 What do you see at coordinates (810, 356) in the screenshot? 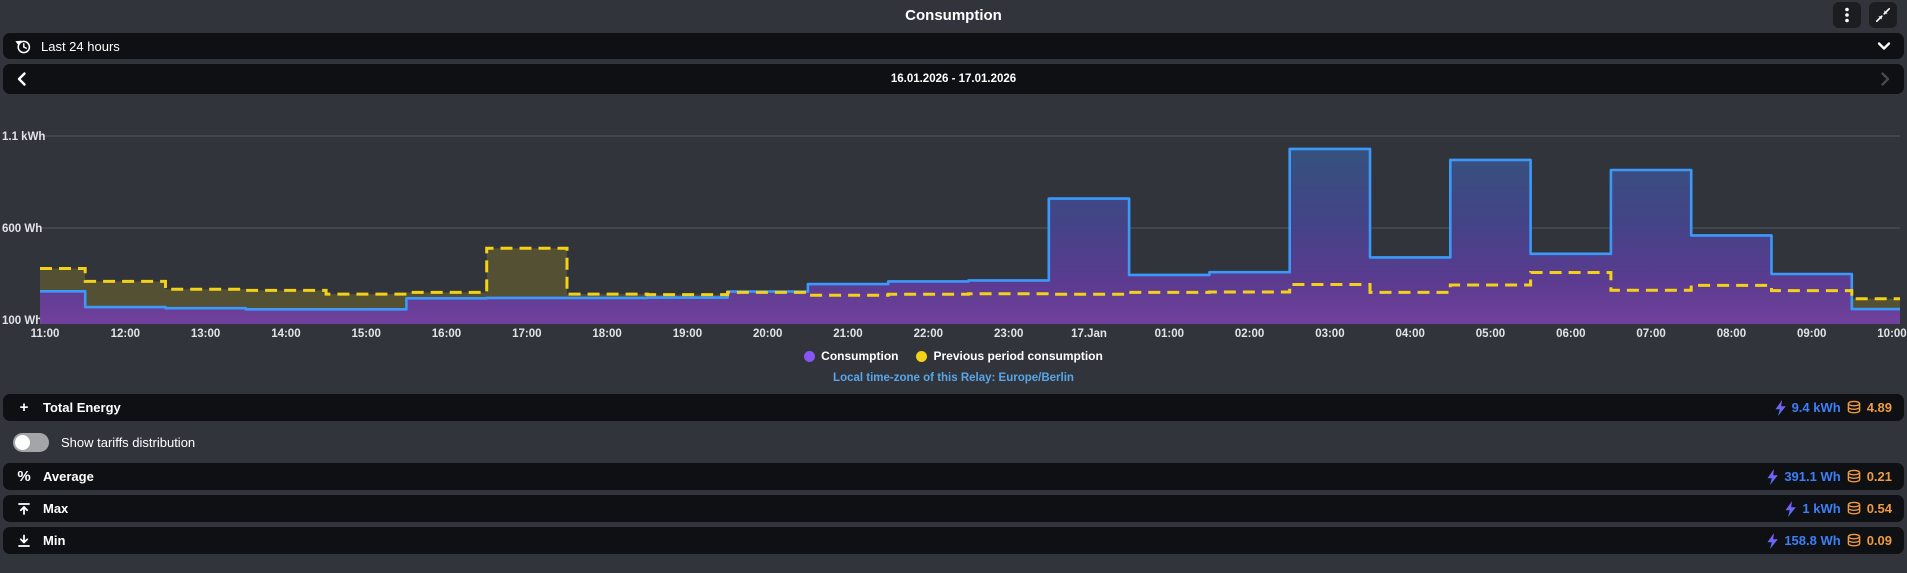
I see `consumption-dot-icon` at bounding box center [810, 356].